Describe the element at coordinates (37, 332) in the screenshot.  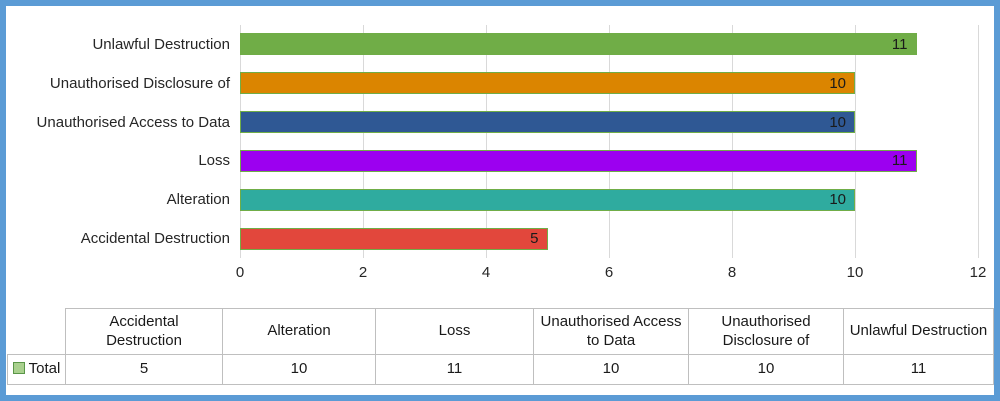
I see `legend-spacer-cell` at that location.